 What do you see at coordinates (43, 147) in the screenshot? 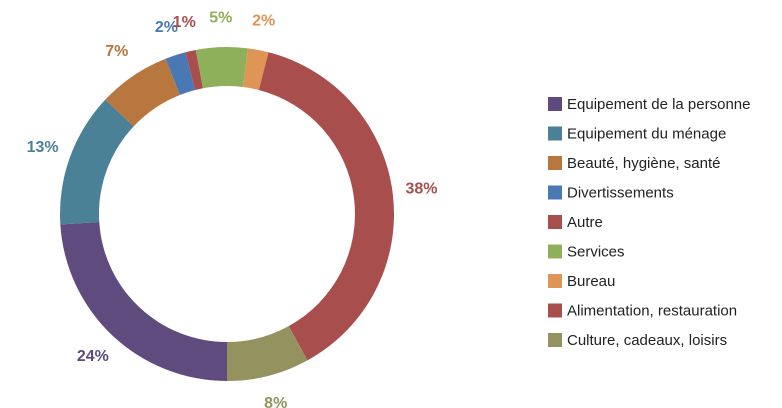
I see `value-label: 13%` at bounding box center [43, 147].